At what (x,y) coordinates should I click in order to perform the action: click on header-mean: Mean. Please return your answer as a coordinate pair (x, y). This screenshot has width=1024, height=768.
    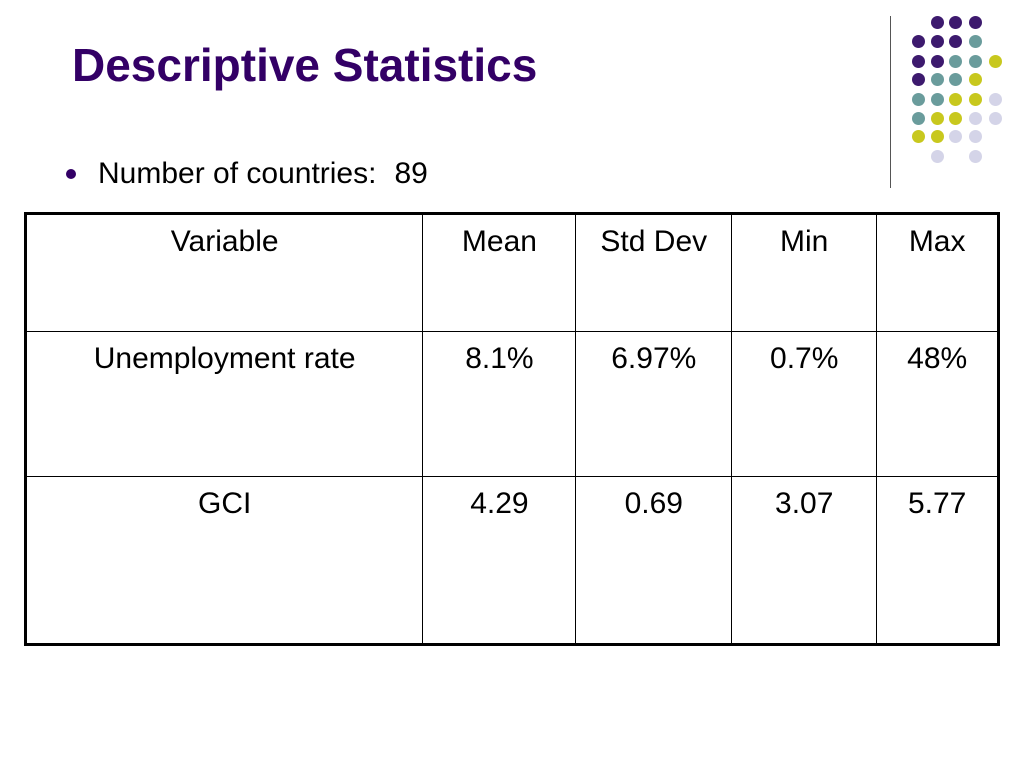
    Looking at the image, I should click on (499, 272).